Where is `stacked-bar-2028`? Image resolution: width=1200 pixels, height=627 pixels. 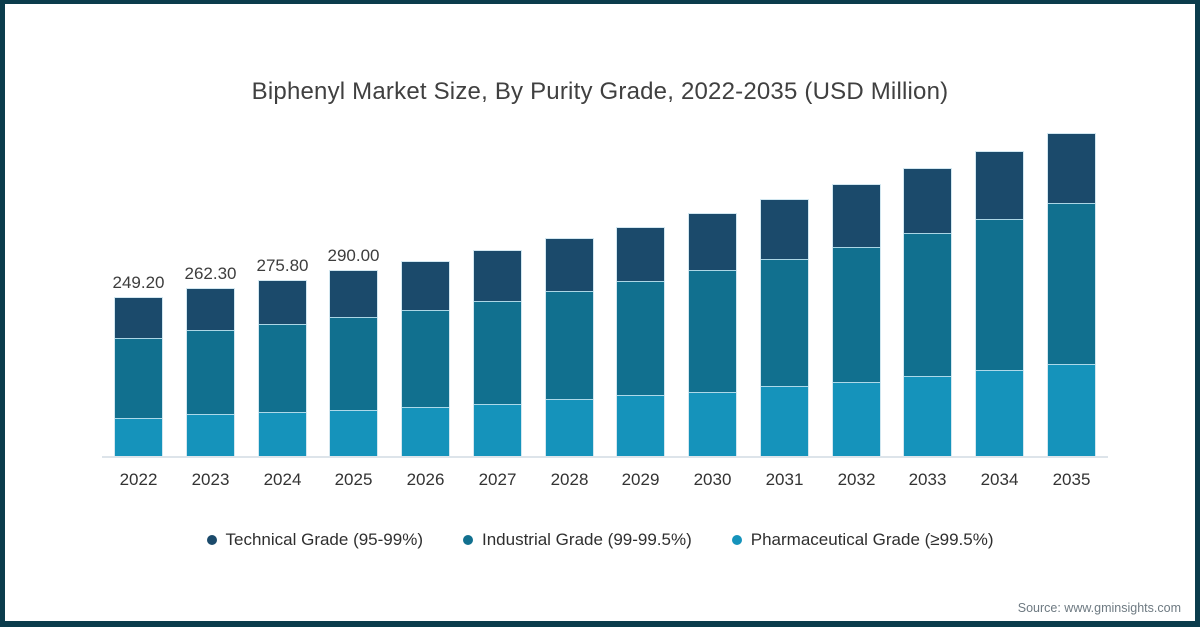
stacked-bar-2028 is located at coordinates (569, 348).